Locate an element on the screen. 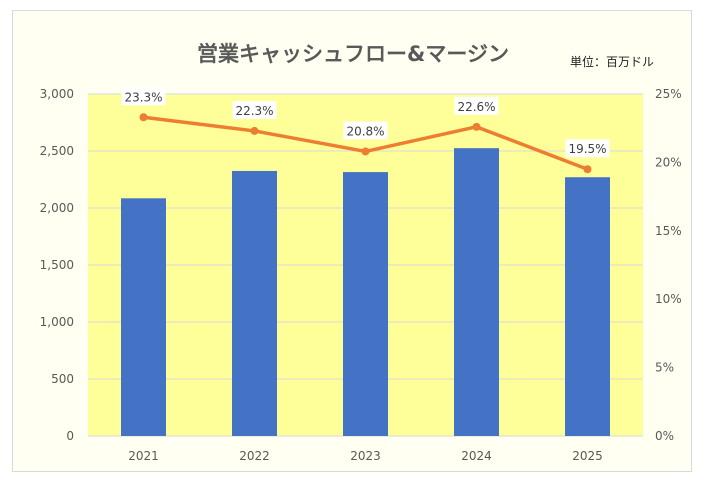  left-tick-label: 1,000 is located at coordinates (57, 322).